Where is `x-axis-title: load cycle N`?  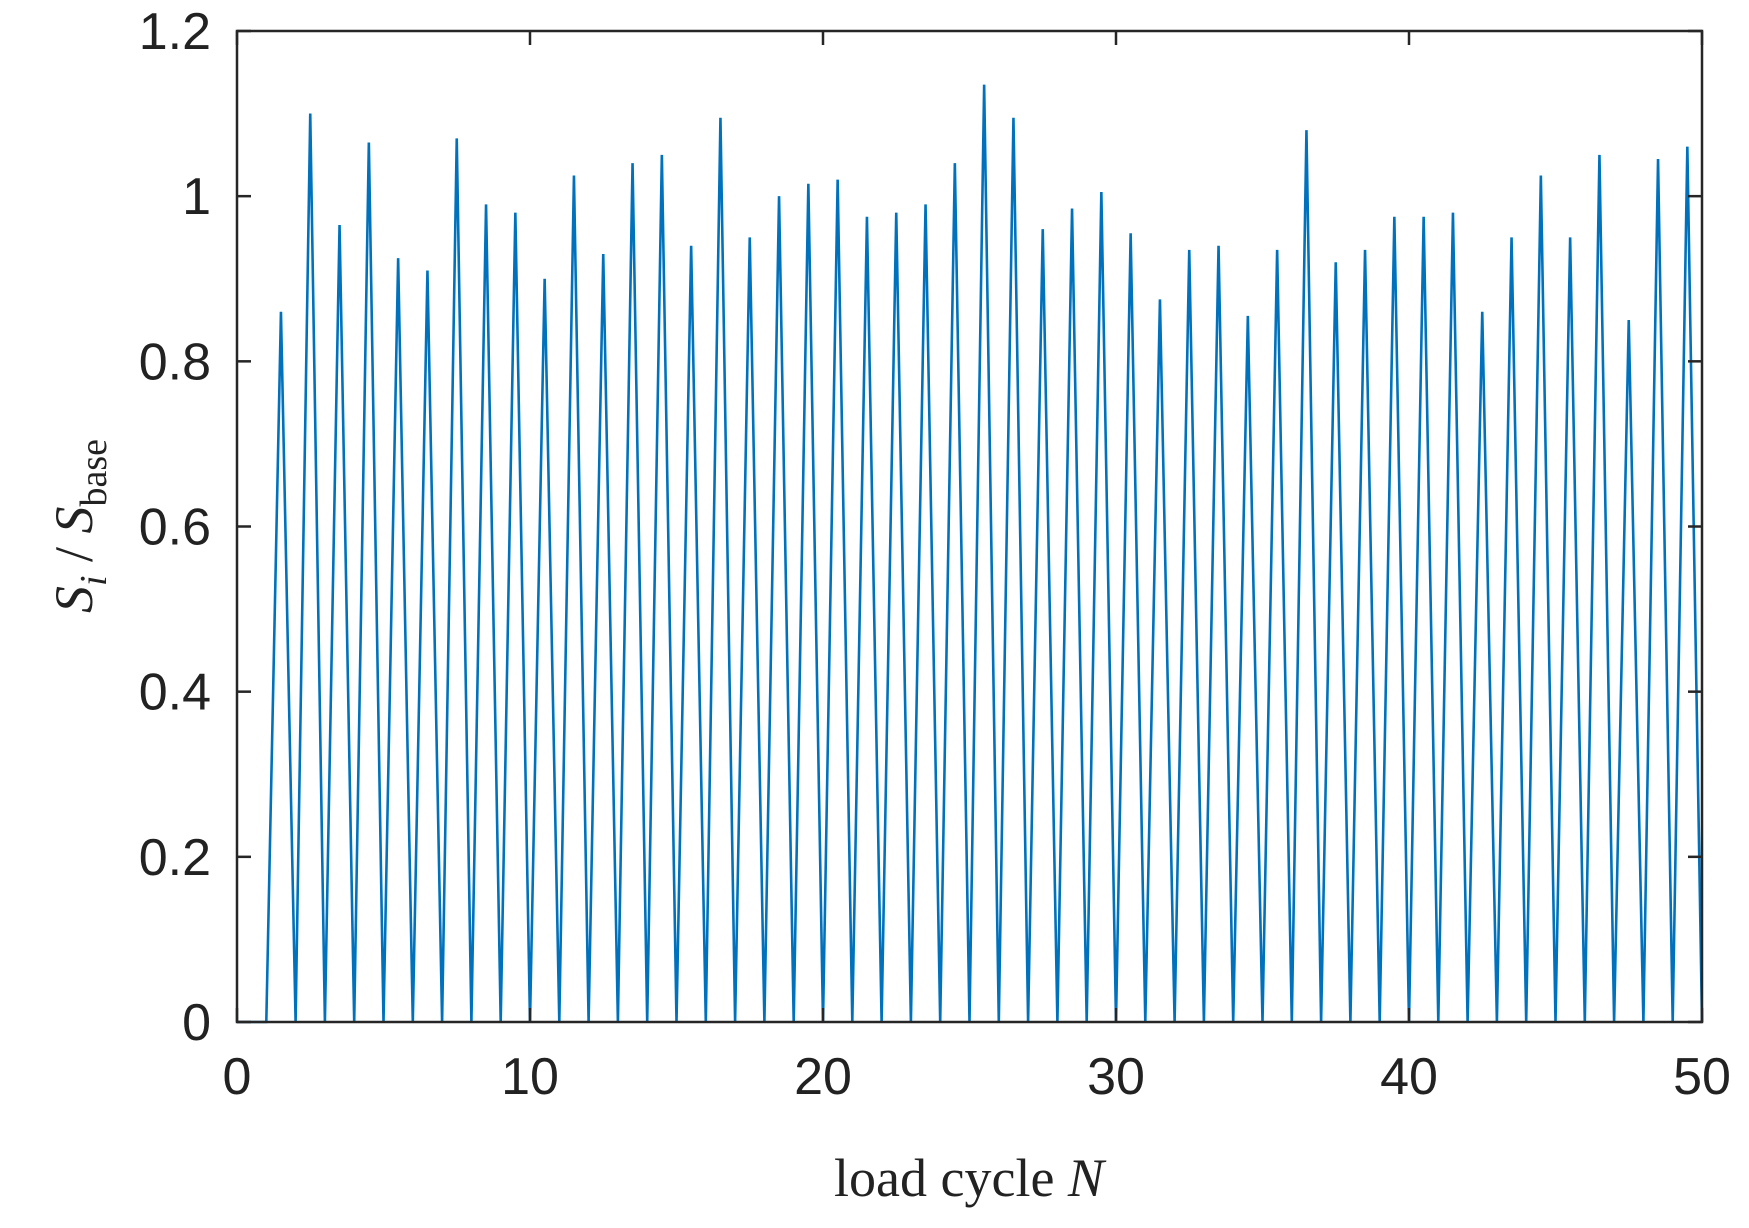 x-axis-title: load cycle N is located at coordinates (970, 1178).